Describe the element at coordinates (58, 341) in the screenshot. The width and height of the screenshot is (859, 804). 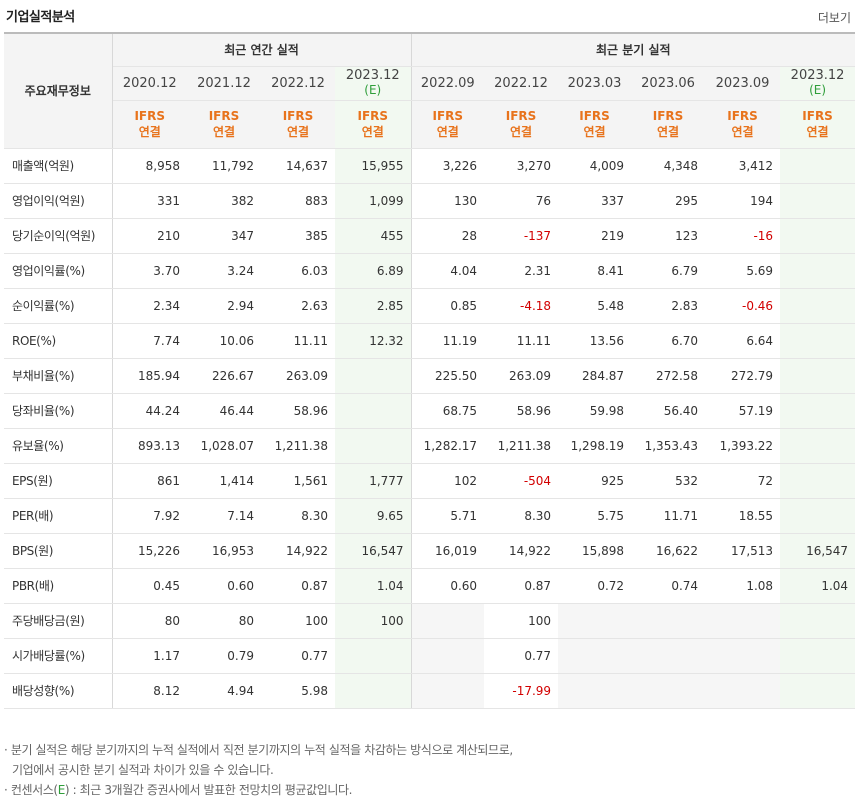
I see `row-label: ROE(%)` at that location.